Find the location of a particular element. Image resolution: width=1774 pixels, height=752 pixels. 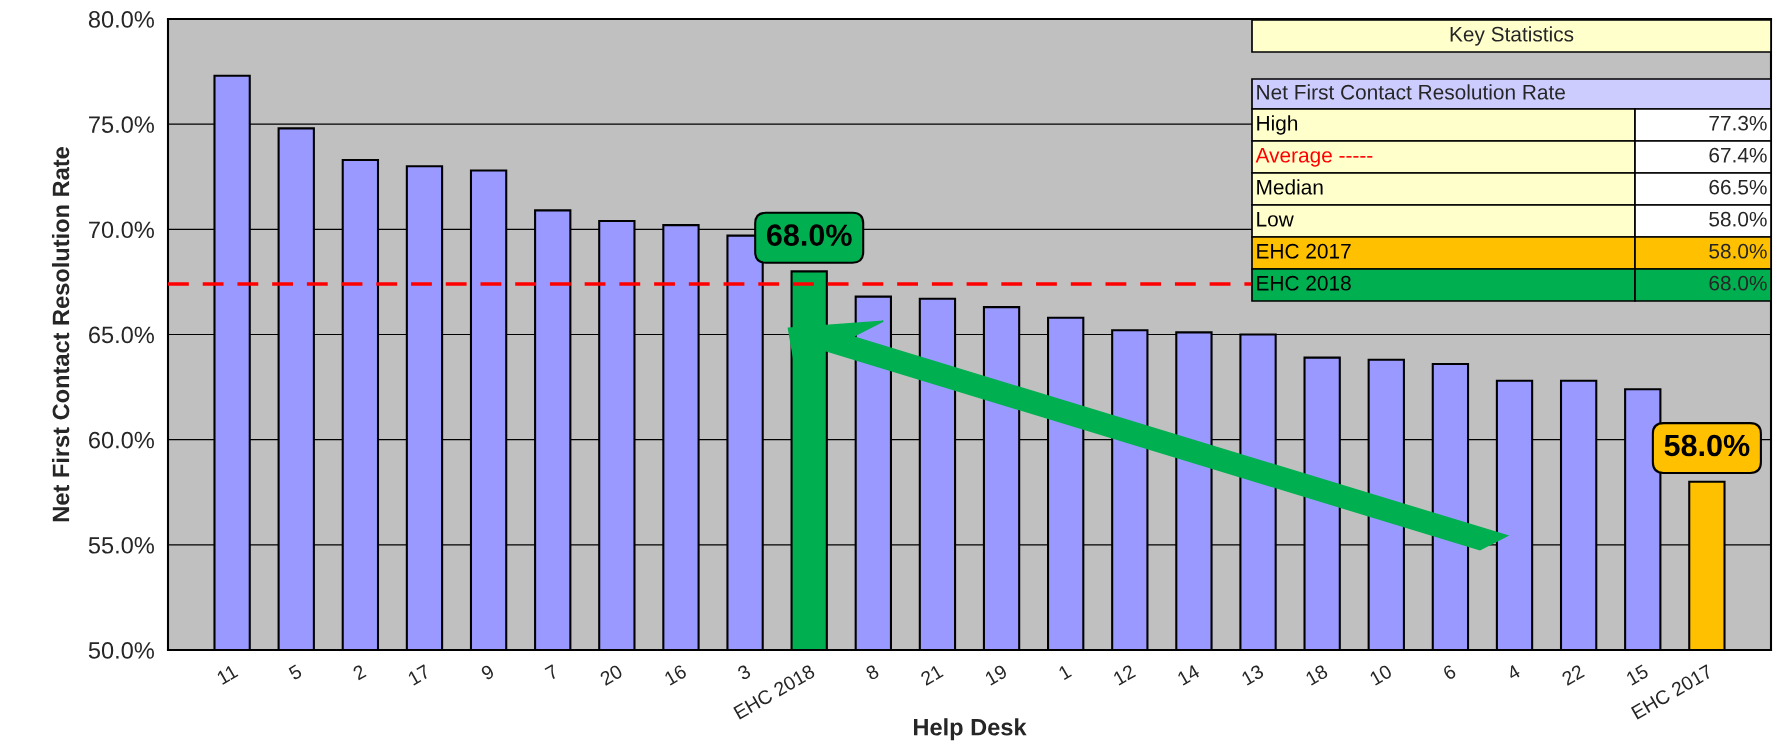

x-tick-label: 5 is located at coordinates (295, 672).